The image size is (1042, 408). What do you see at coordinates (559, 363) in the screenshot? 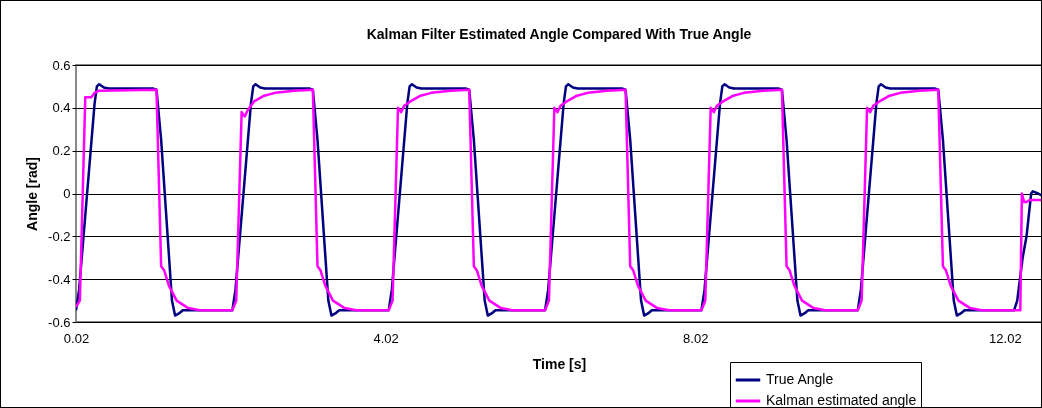
I see `x-axis-title: Time [s]` at bounding box center [559, 363].